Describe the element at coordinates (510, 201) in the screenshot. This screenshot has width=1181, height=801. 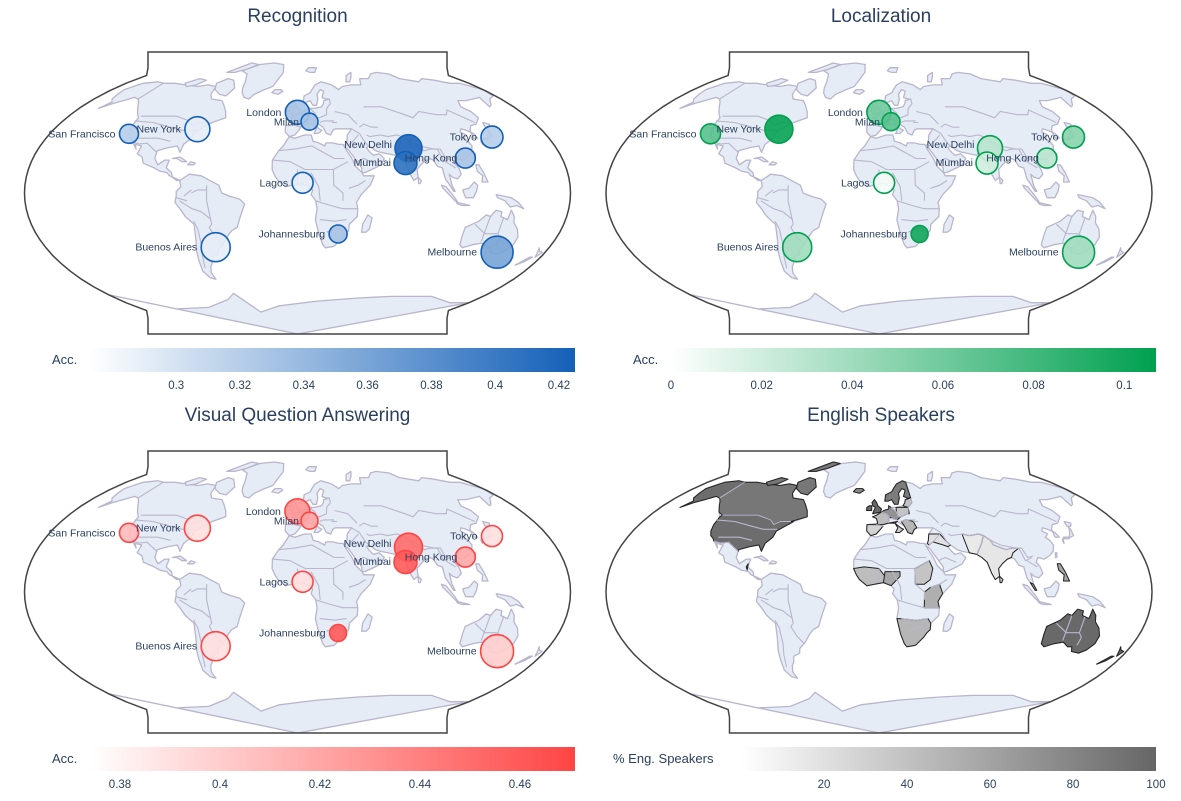
I see `land-new-guinea` at that location.